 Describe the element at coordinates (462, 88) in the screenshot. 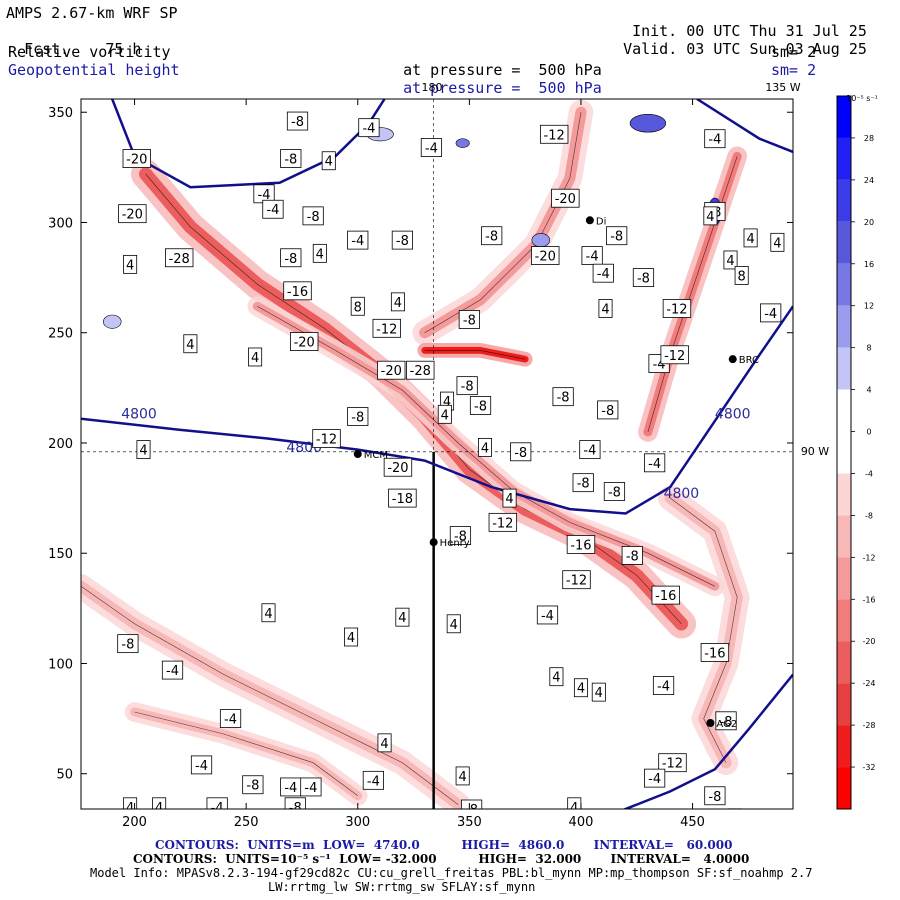

I see `pressure2-label: at pressure =` at that location.